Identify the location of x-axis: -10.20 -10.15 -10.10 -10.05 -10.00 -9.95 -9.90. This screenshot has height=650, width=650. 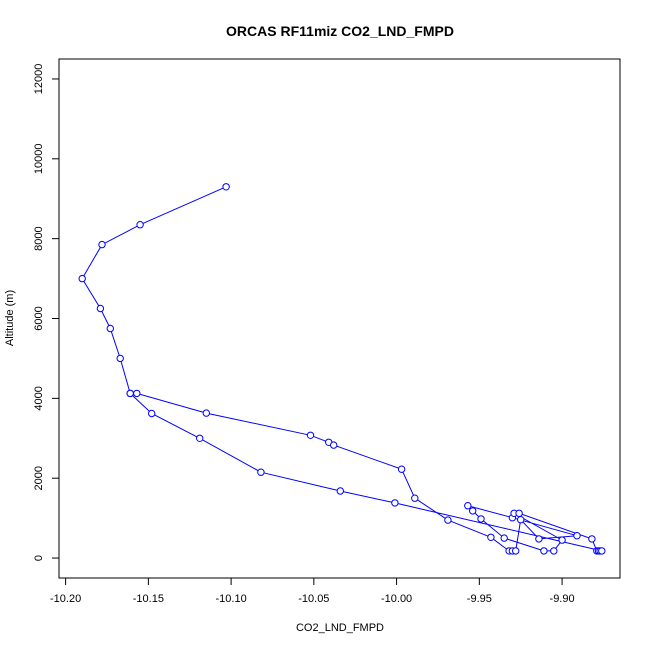
(312, 591).